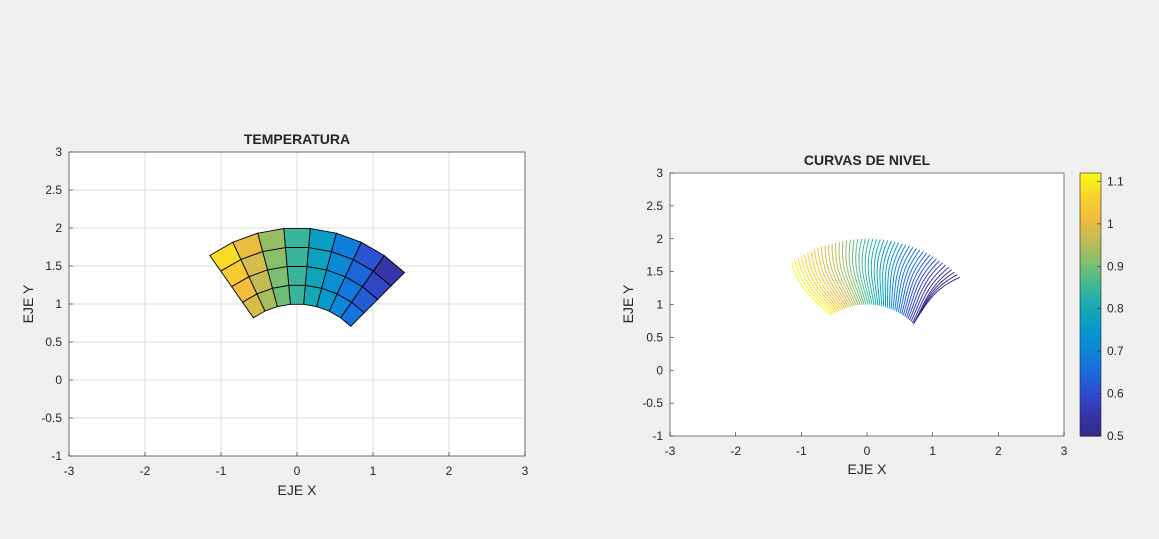 This screenshot has height=539, width=1159. What do you see at coordinates (69, 471) in the screenshot?
I see `temperatura-xtick-label: -3` at bounding box center [69, 471].